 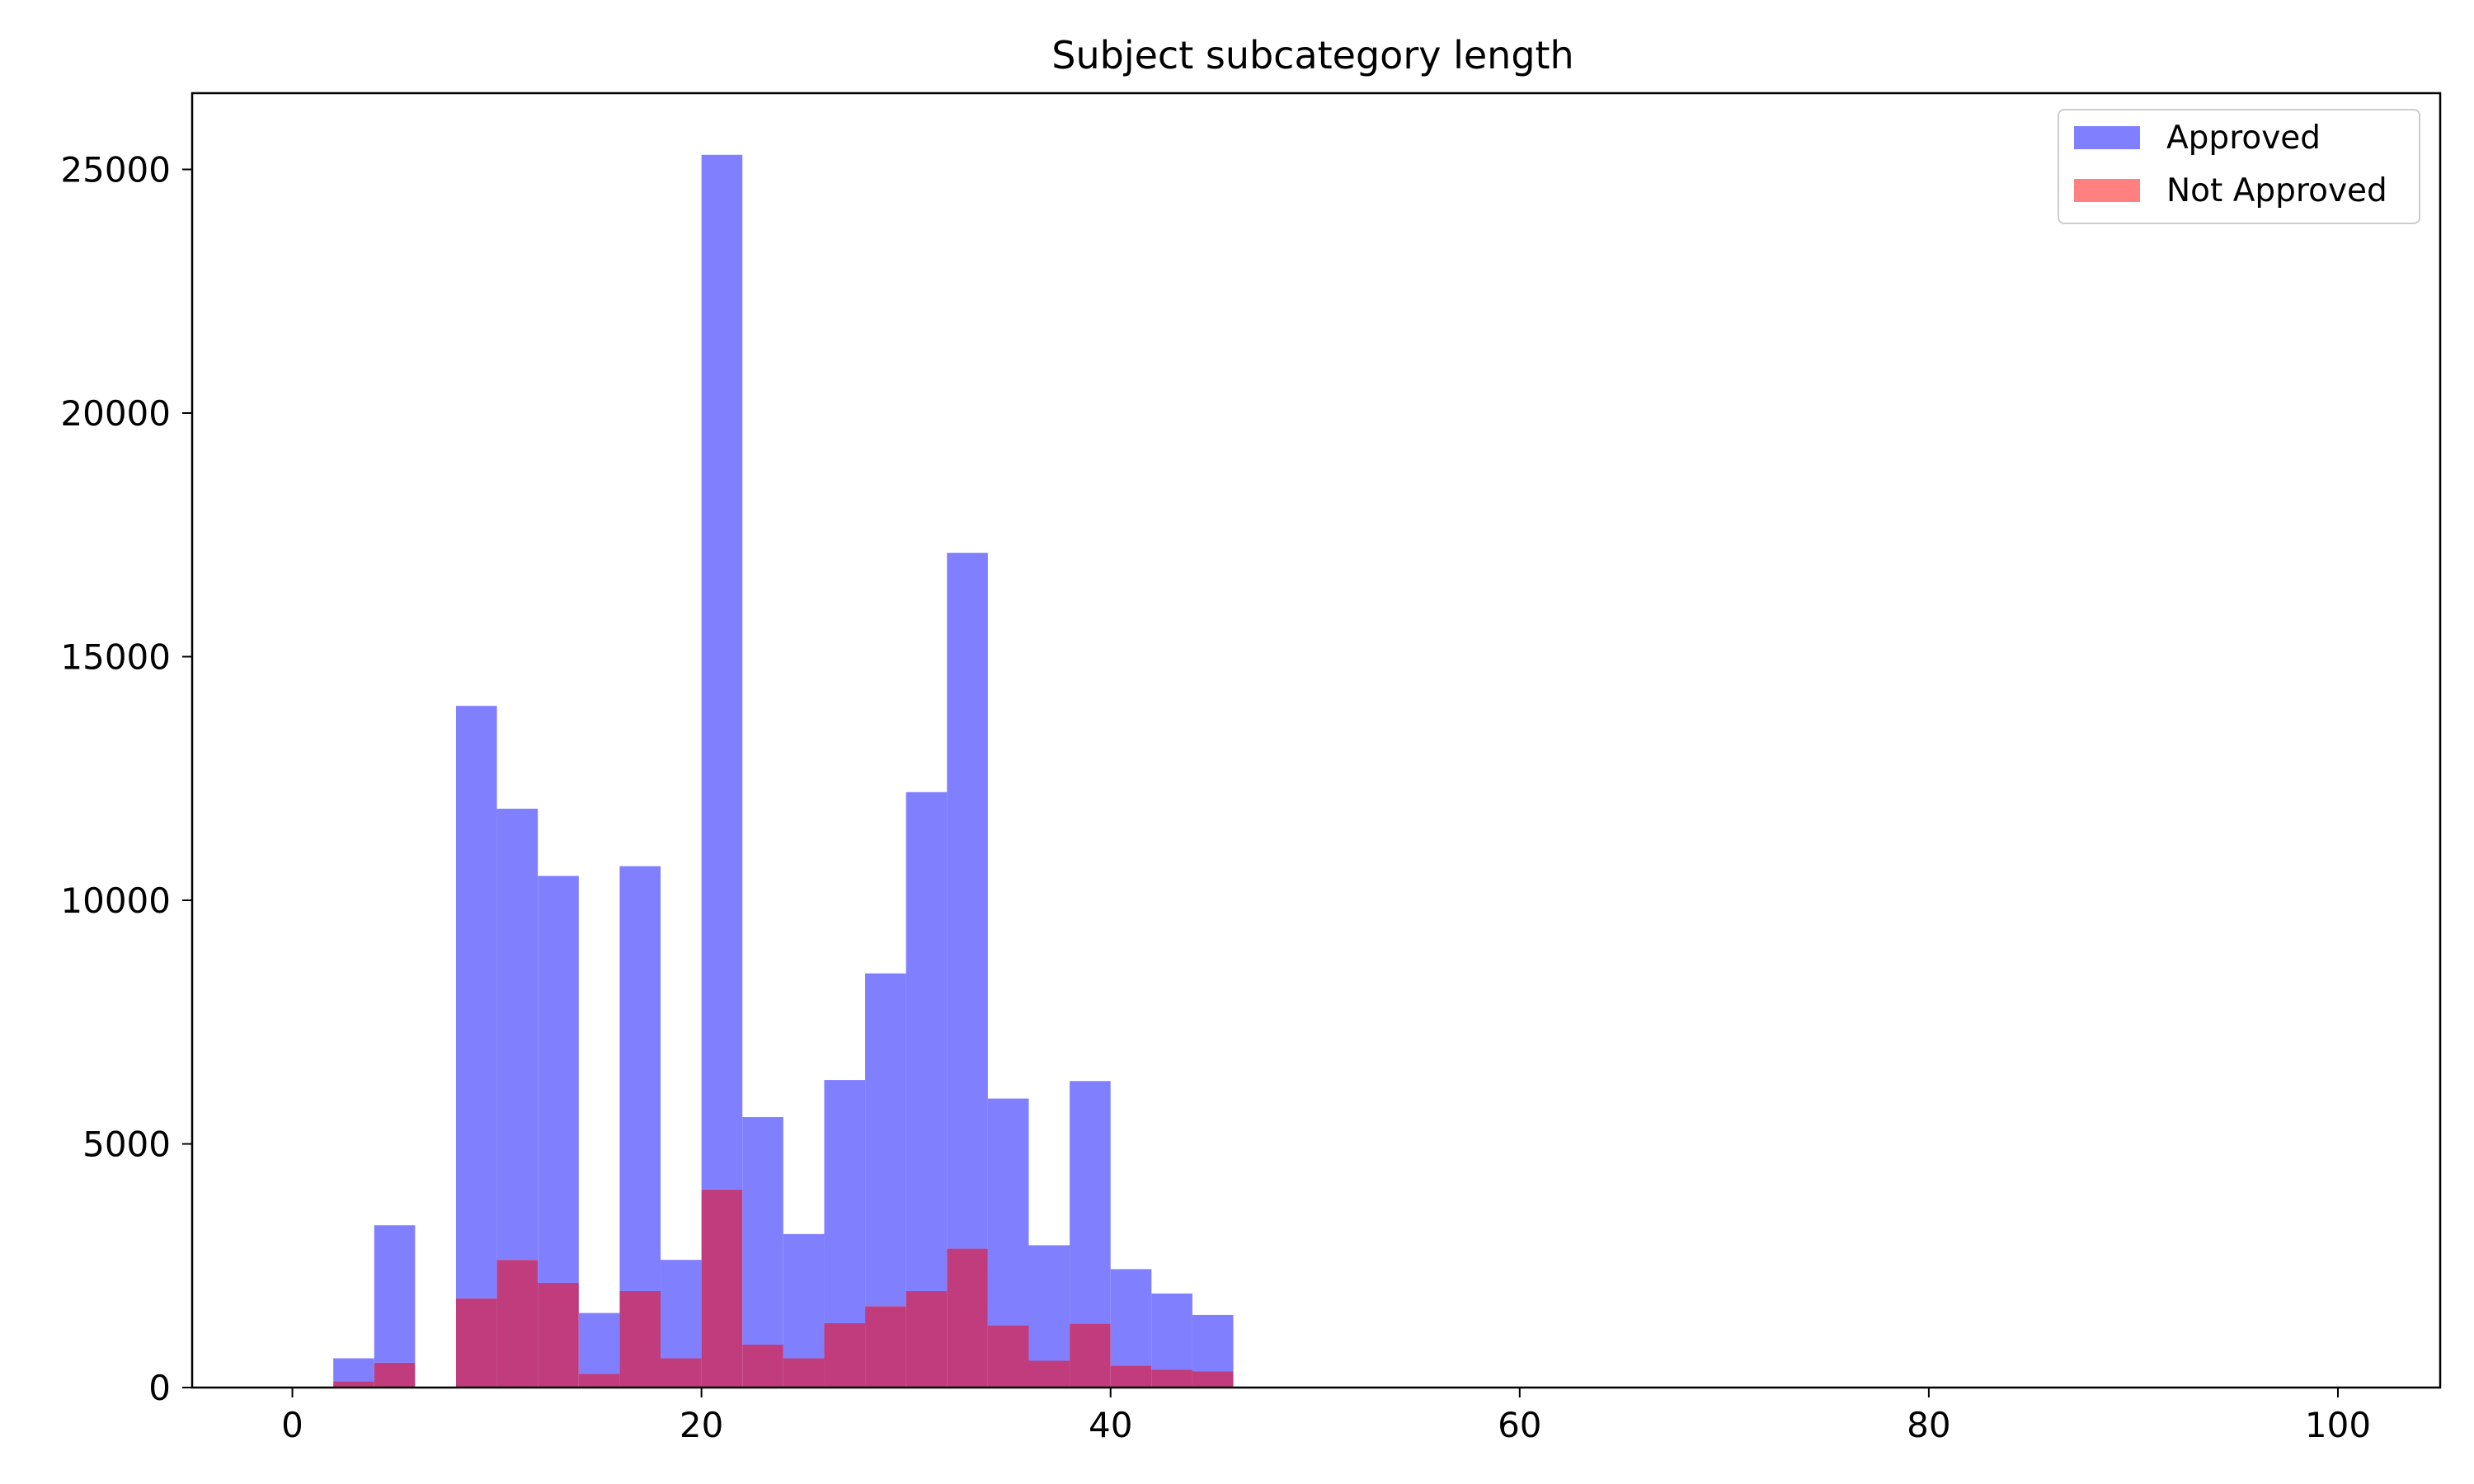 What do you see at coordinates (1312, 55) in the screenshot?
I see `chart-title: Subject subcategory length` at bounding box center [1312, 55].